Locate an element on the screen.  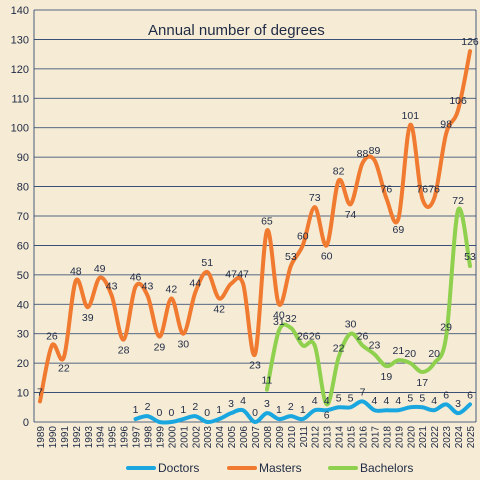
data-label: 73 is located at coordinates (315, 198).